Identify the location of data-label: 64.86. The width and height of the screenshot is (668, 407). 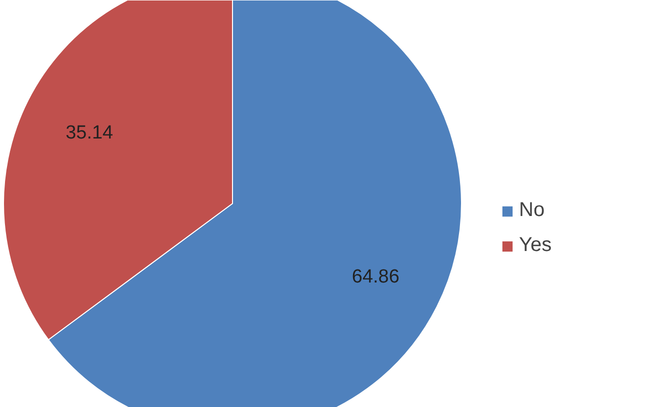
(376, 277).